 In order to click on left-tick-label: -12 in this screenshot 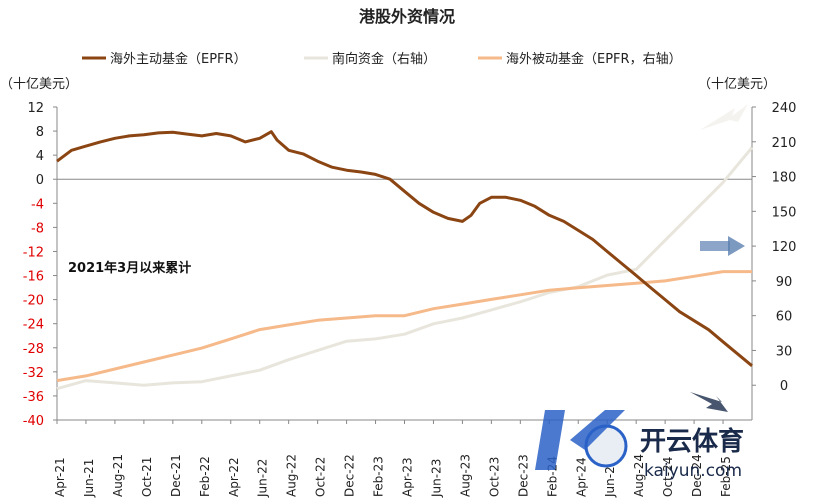, I will do `click(33, 252)`.